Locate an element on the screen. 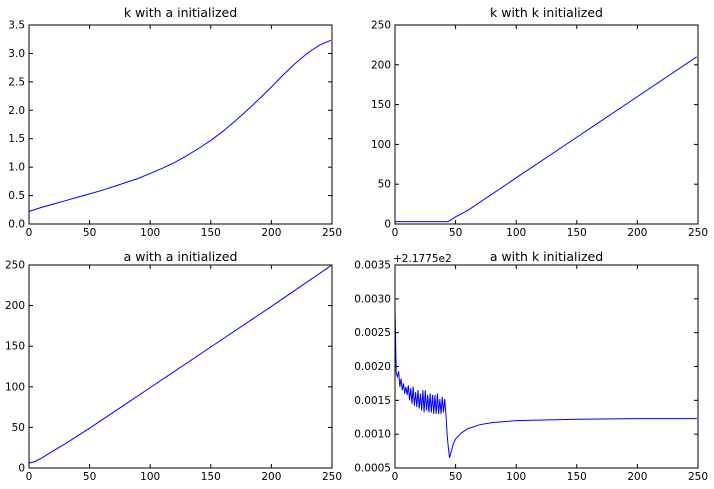  chart-title: k with a initialized is located at coordinates (180, 12).